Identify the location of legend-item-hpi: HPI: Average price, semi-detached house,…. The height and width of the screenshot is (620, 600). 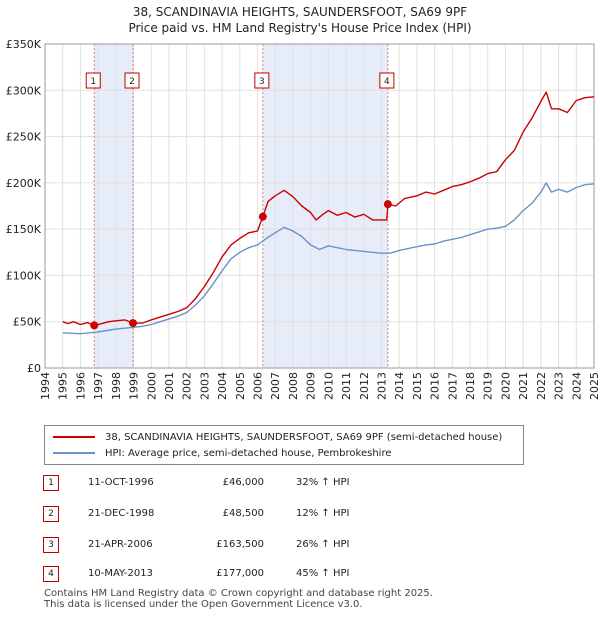
(222, 453).